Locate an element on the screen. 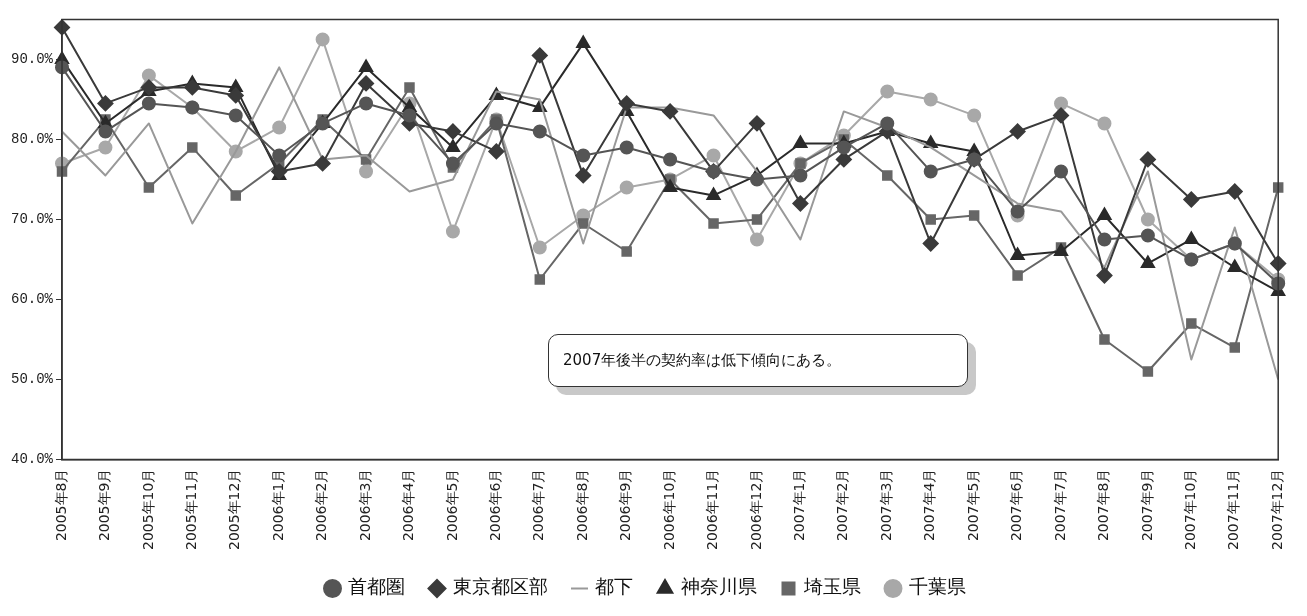 This screenshot has width=1307, height=616. legend-label: 都下 is located at coordinates (614, 586).